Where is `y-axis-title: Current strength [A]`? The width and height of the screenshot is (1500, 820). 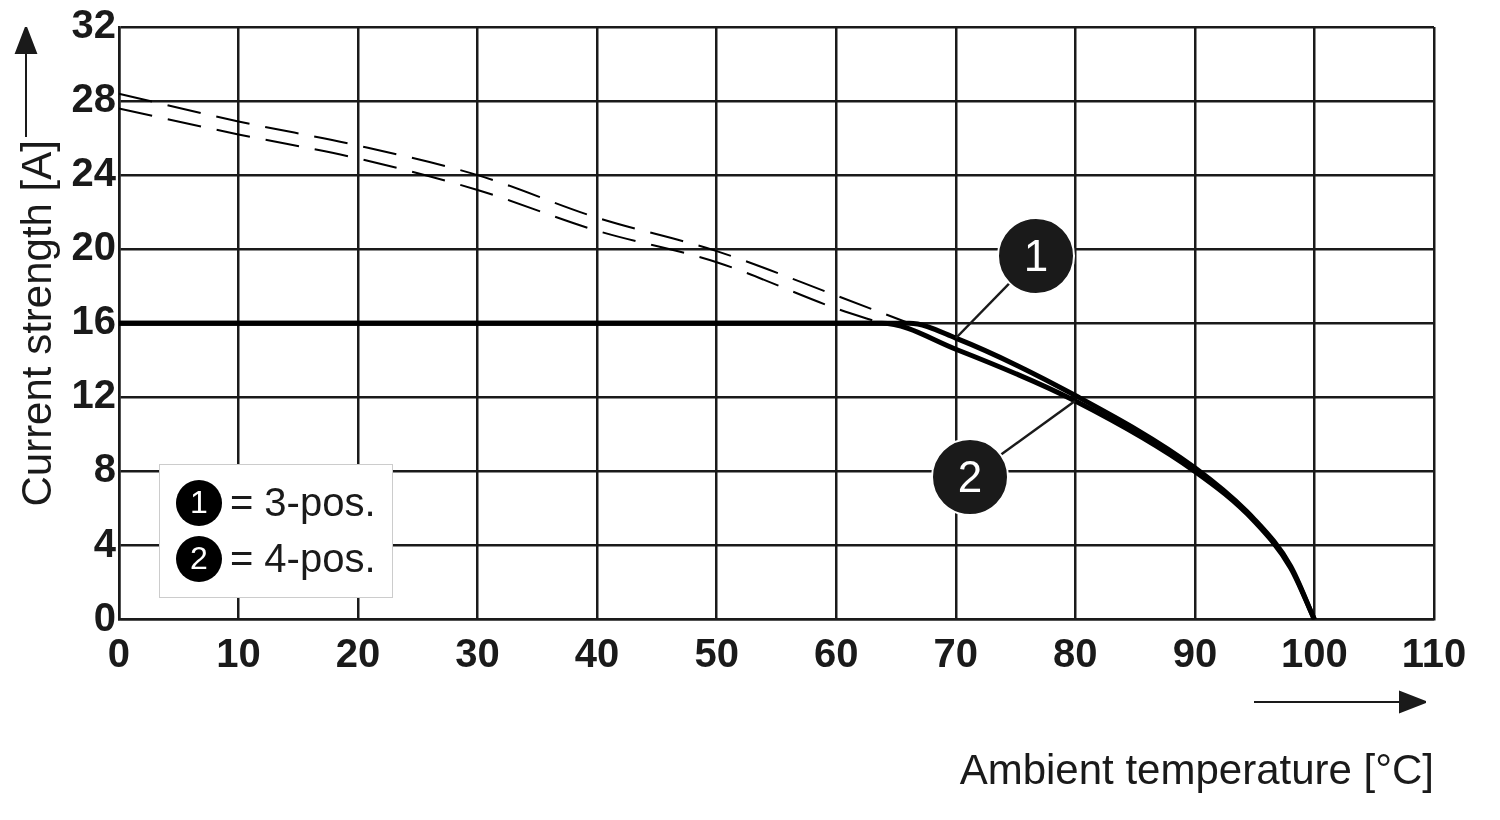 y-axis-title: Current strength [A] is located at coordinates (36, 323).